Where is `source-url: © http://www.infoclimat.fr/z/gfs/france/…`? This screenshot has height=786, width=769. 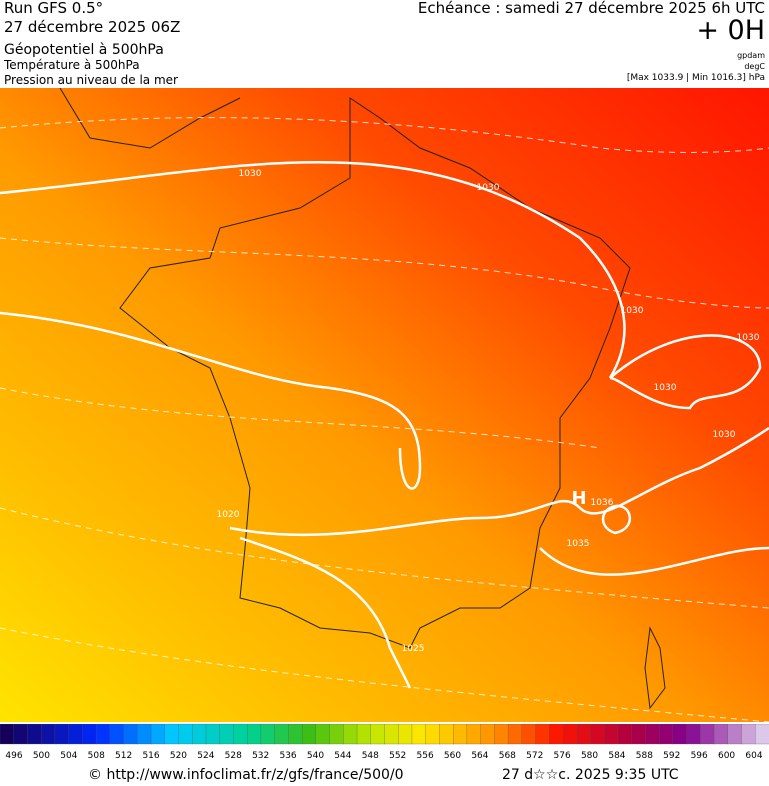
source-url: © http://www.infoclimat.fr/z/gfs/france/… is located at coordinates (246, 775).